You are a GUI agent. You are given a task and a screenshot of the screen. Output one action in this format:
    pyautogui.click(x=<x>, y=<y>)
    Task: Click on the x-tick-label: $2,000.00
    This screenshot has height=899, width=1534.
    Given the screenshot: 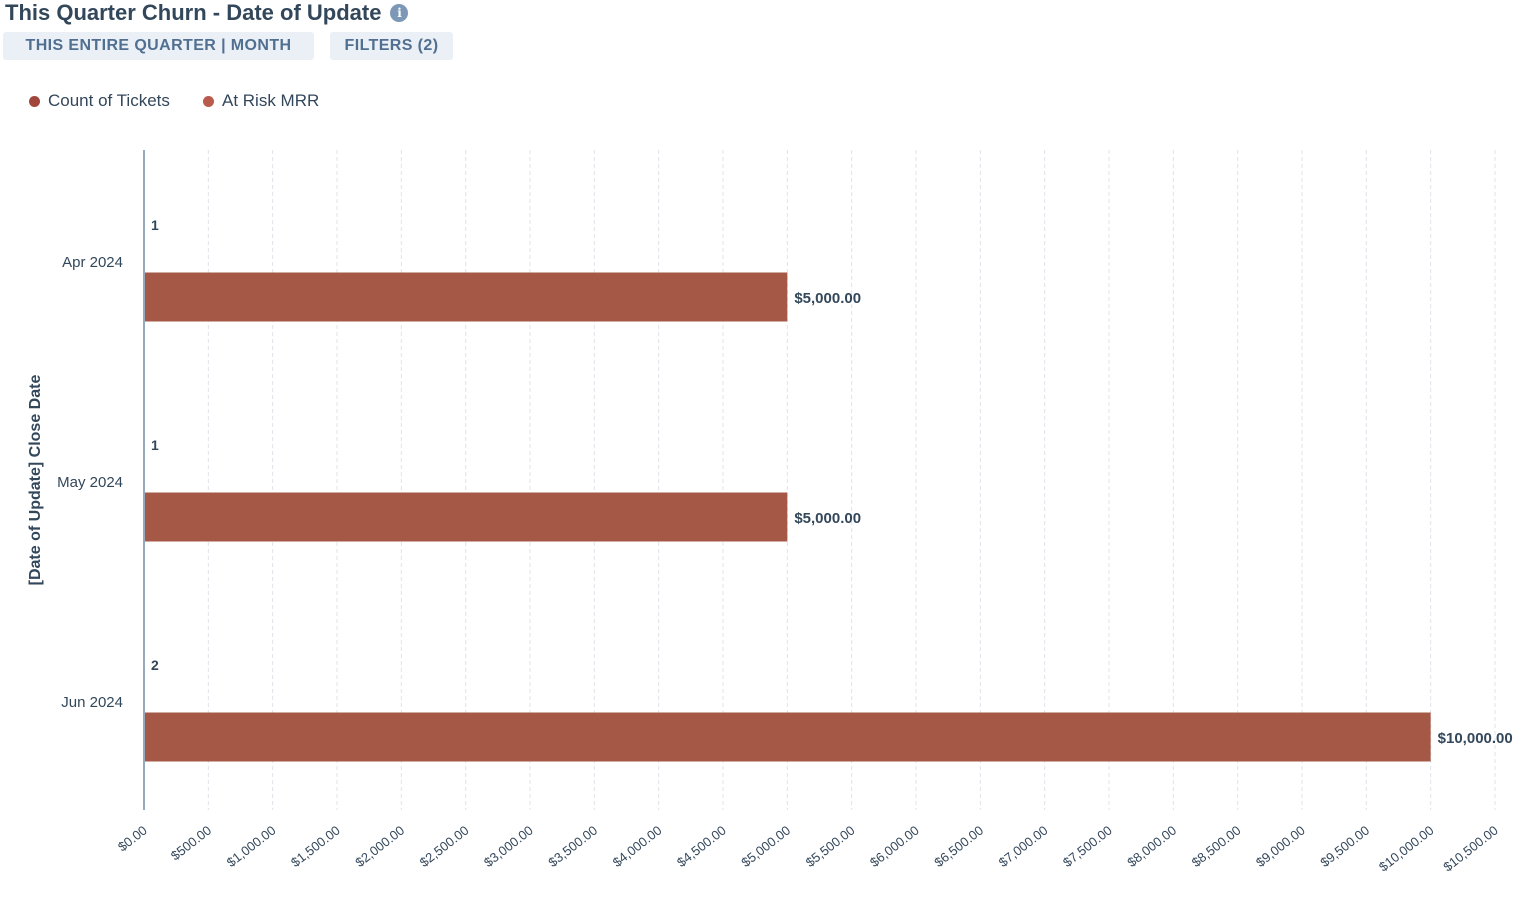 What is the action you would take?
    pyautogui.click(x=379, y=846)
    